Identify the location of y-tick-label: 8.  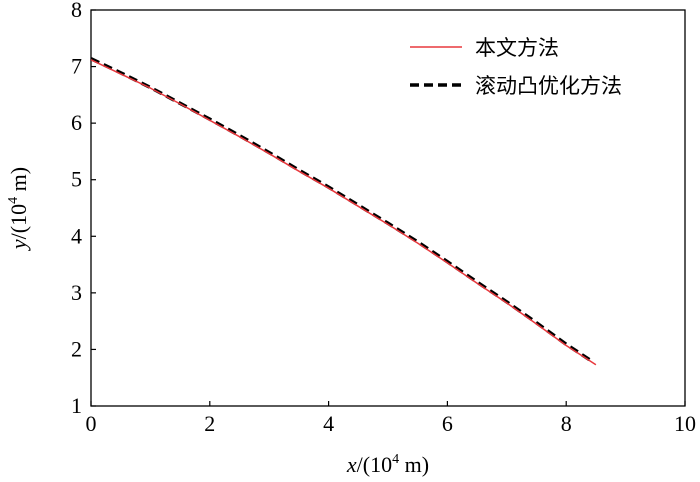
(76, 11).